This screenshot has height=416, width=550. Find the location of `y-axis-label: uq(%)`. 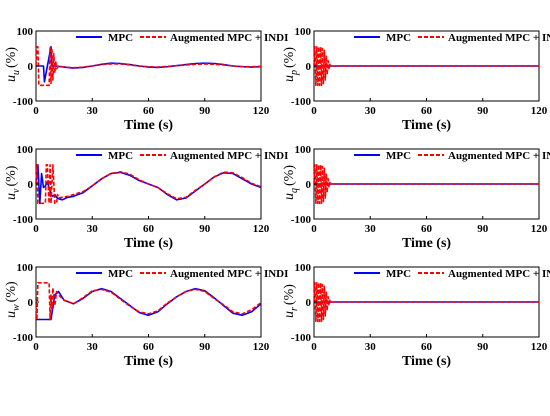

y-axis-label: uq(%) is located at coordinates (291, 182).